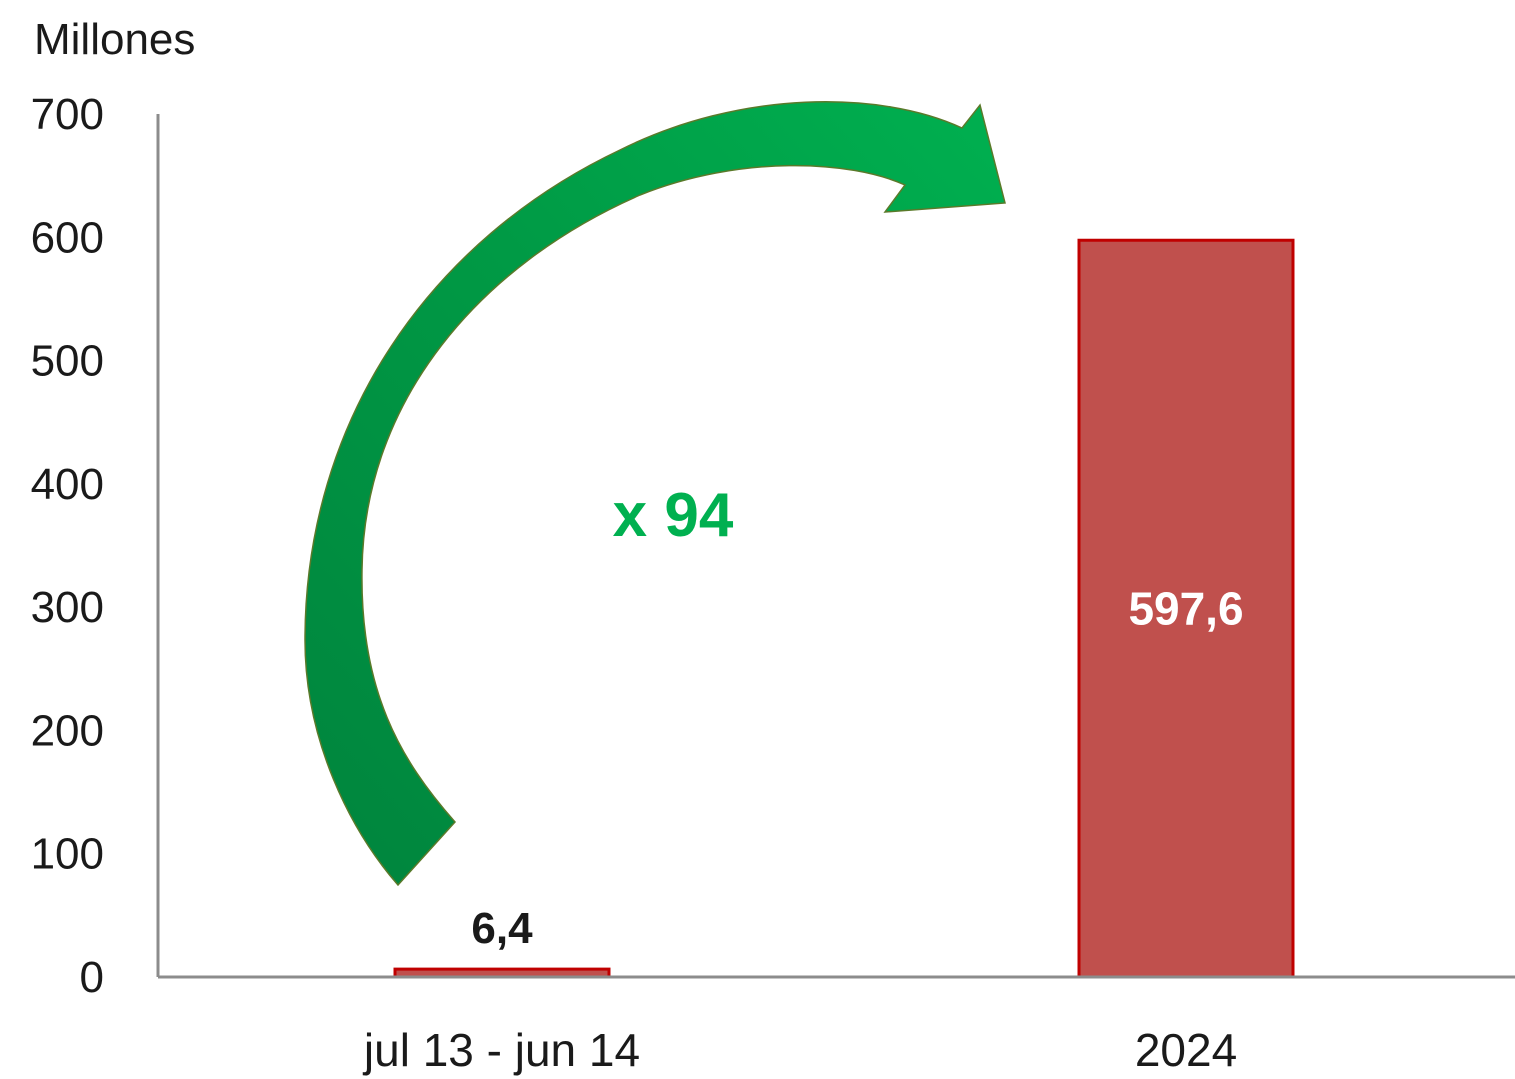  I want to click on y-unit-label: Millones, so click(114, 39).